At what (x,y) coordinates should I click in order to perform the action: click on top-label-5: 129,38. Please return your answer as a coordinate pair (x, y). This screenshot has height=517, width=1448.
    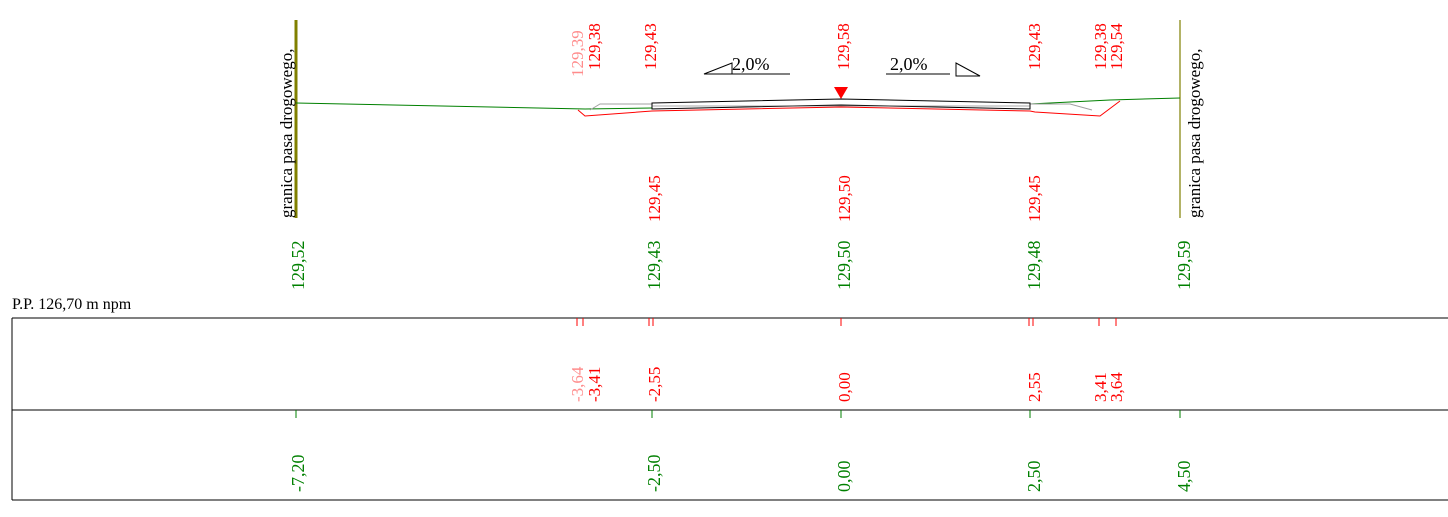
    Looking at the image, I should click on (1100, 46).